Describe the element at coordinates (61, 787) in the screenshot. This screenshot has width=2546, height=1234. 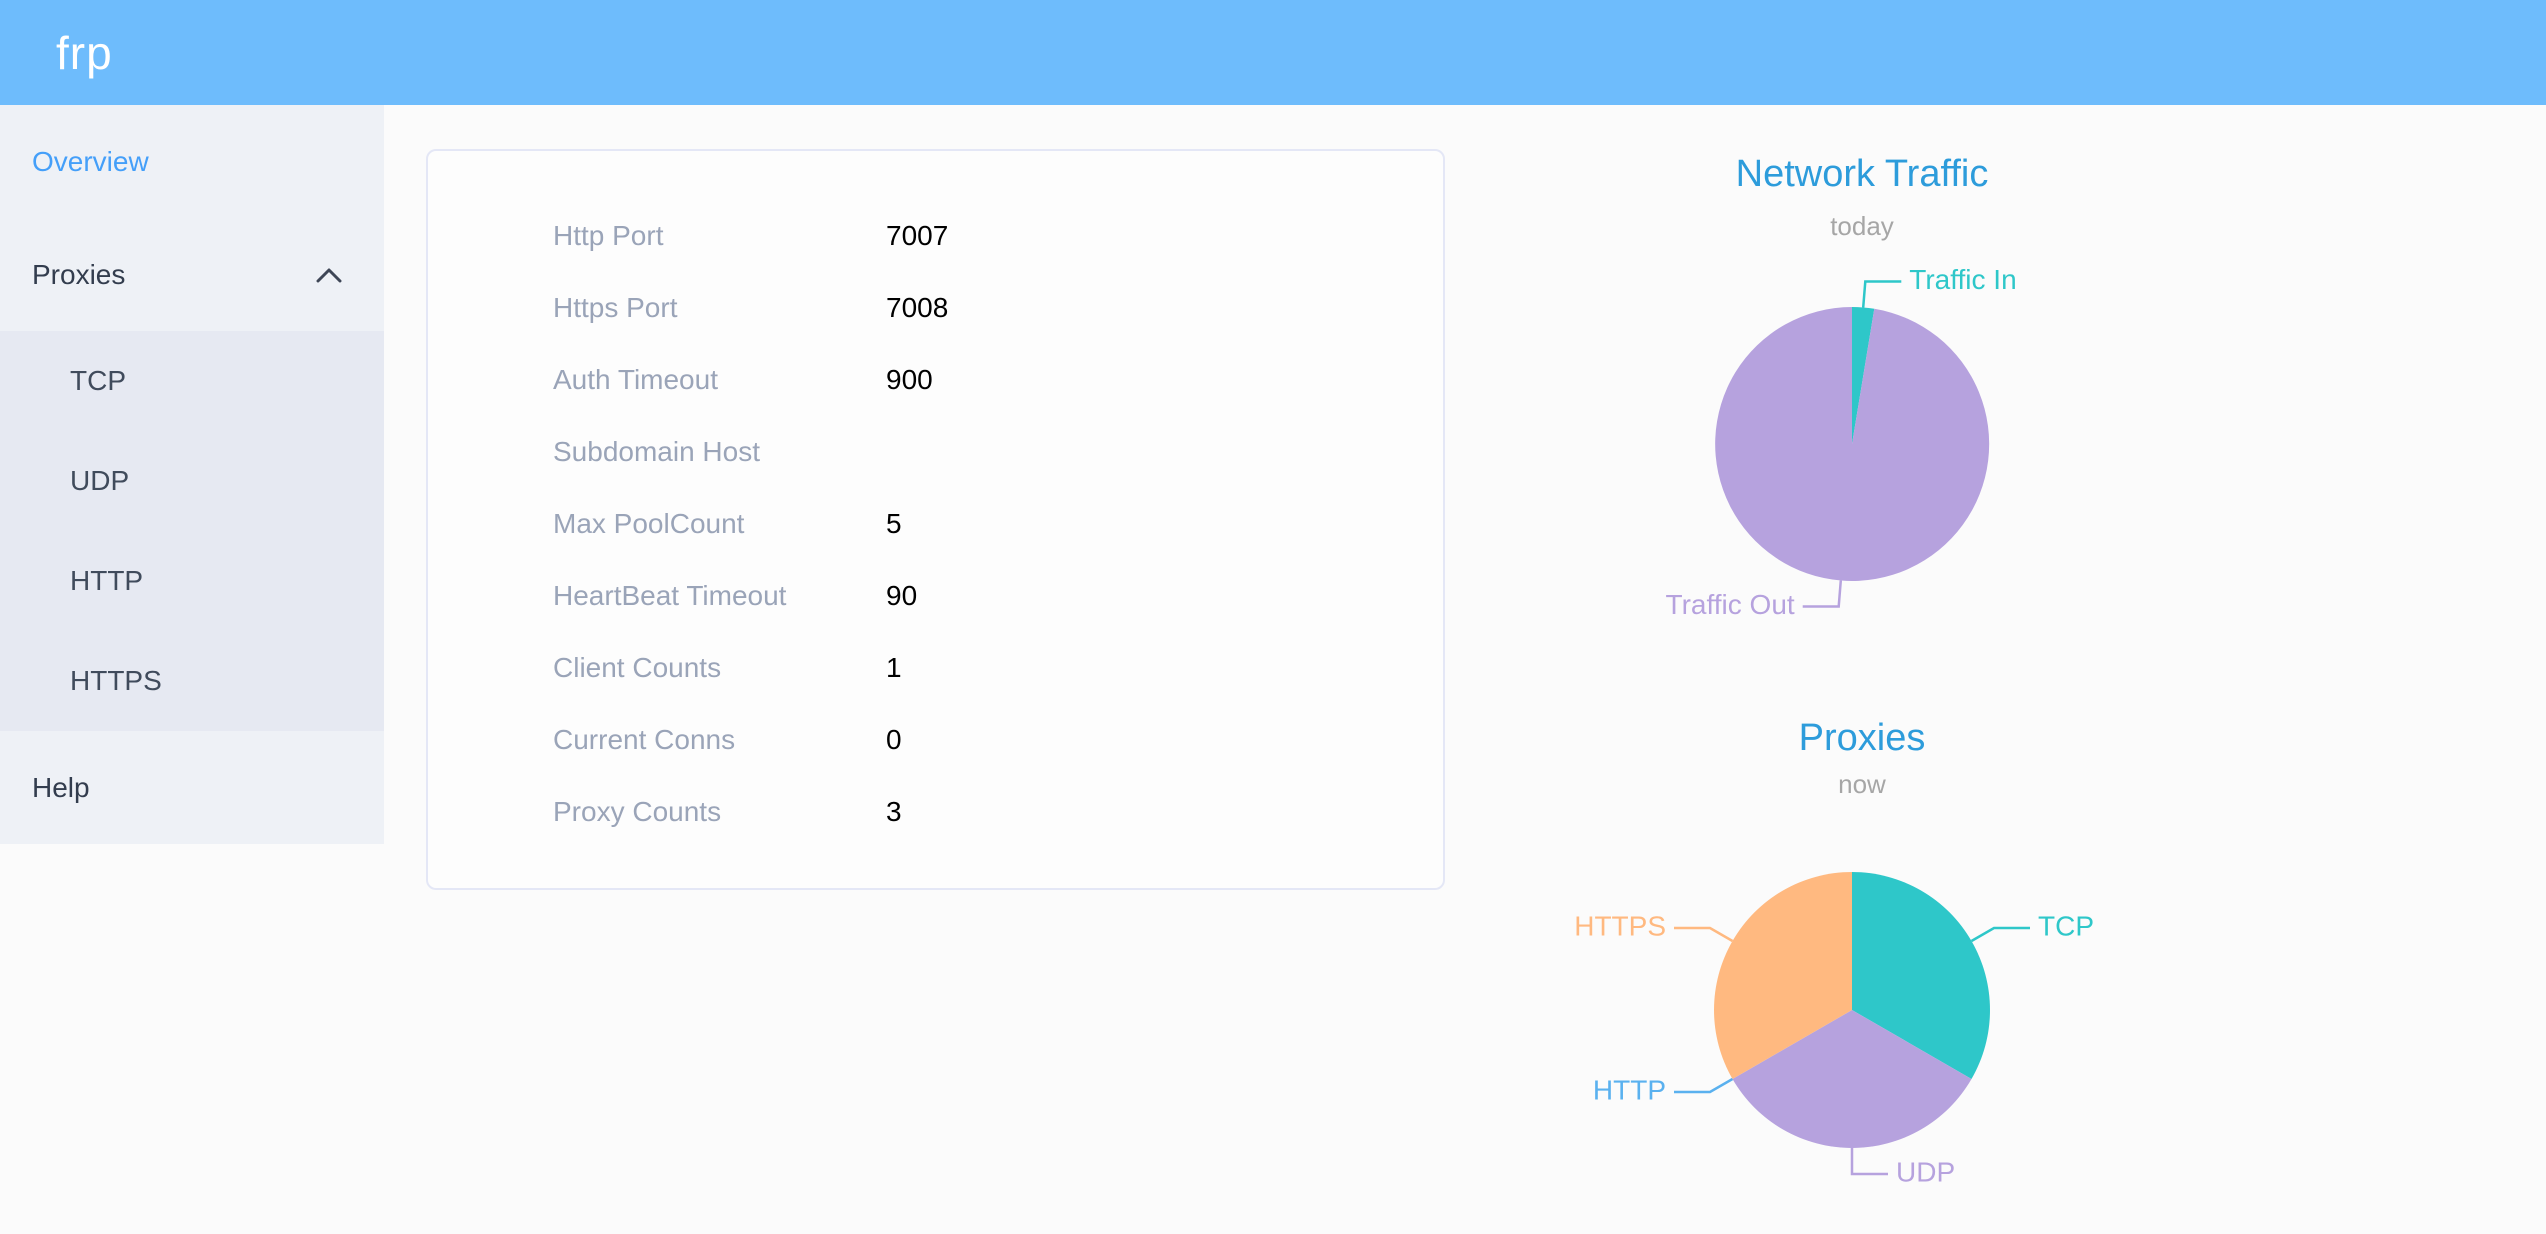
I see `sidebar-item-help-label: Help` at that location.